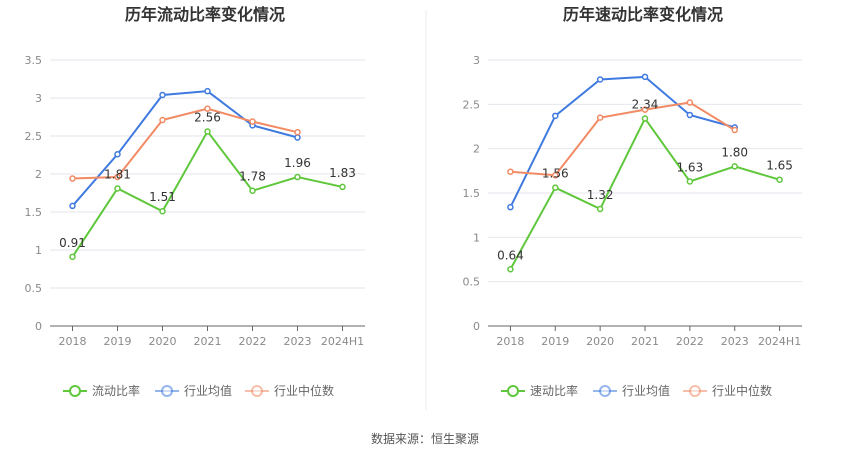 The image size is (850, 459). I want to click on data-label: 1.63, so click(689, 167).